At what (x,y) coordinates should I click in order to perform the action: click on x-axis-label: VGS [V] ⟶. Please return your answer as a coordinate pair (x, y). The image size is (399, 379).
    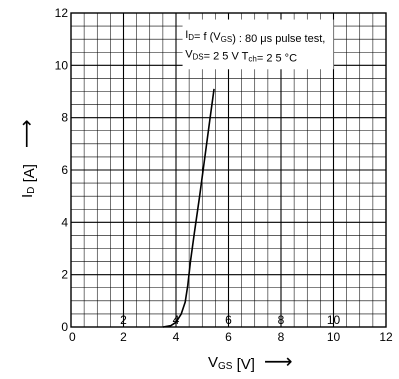
    Looking at the image, I should click on (250, 361).